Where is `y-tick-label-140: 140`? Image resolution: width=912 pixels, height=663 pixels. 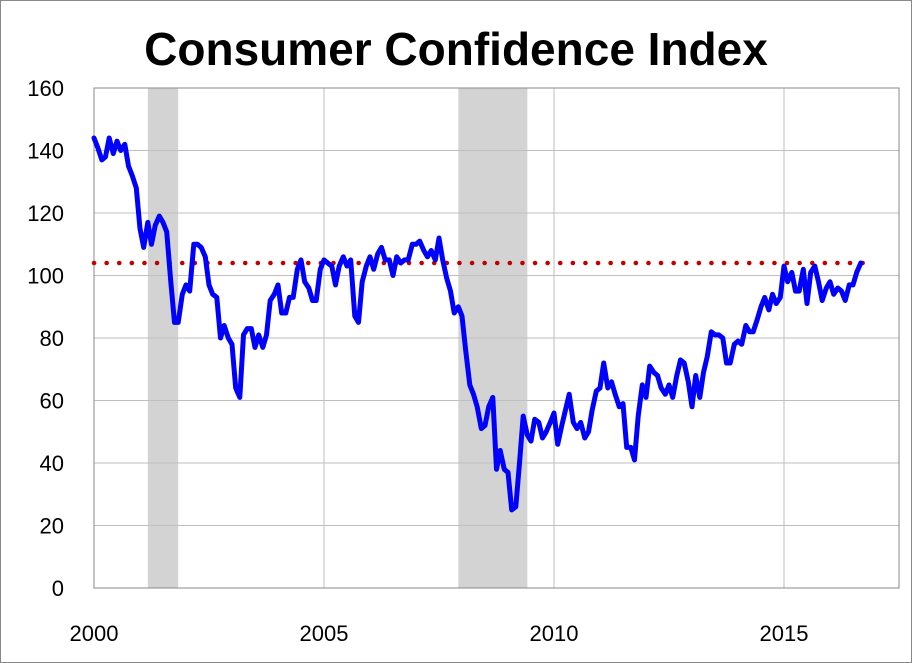
y-tick-label-140: 140 is located at coordinates (45, 151).